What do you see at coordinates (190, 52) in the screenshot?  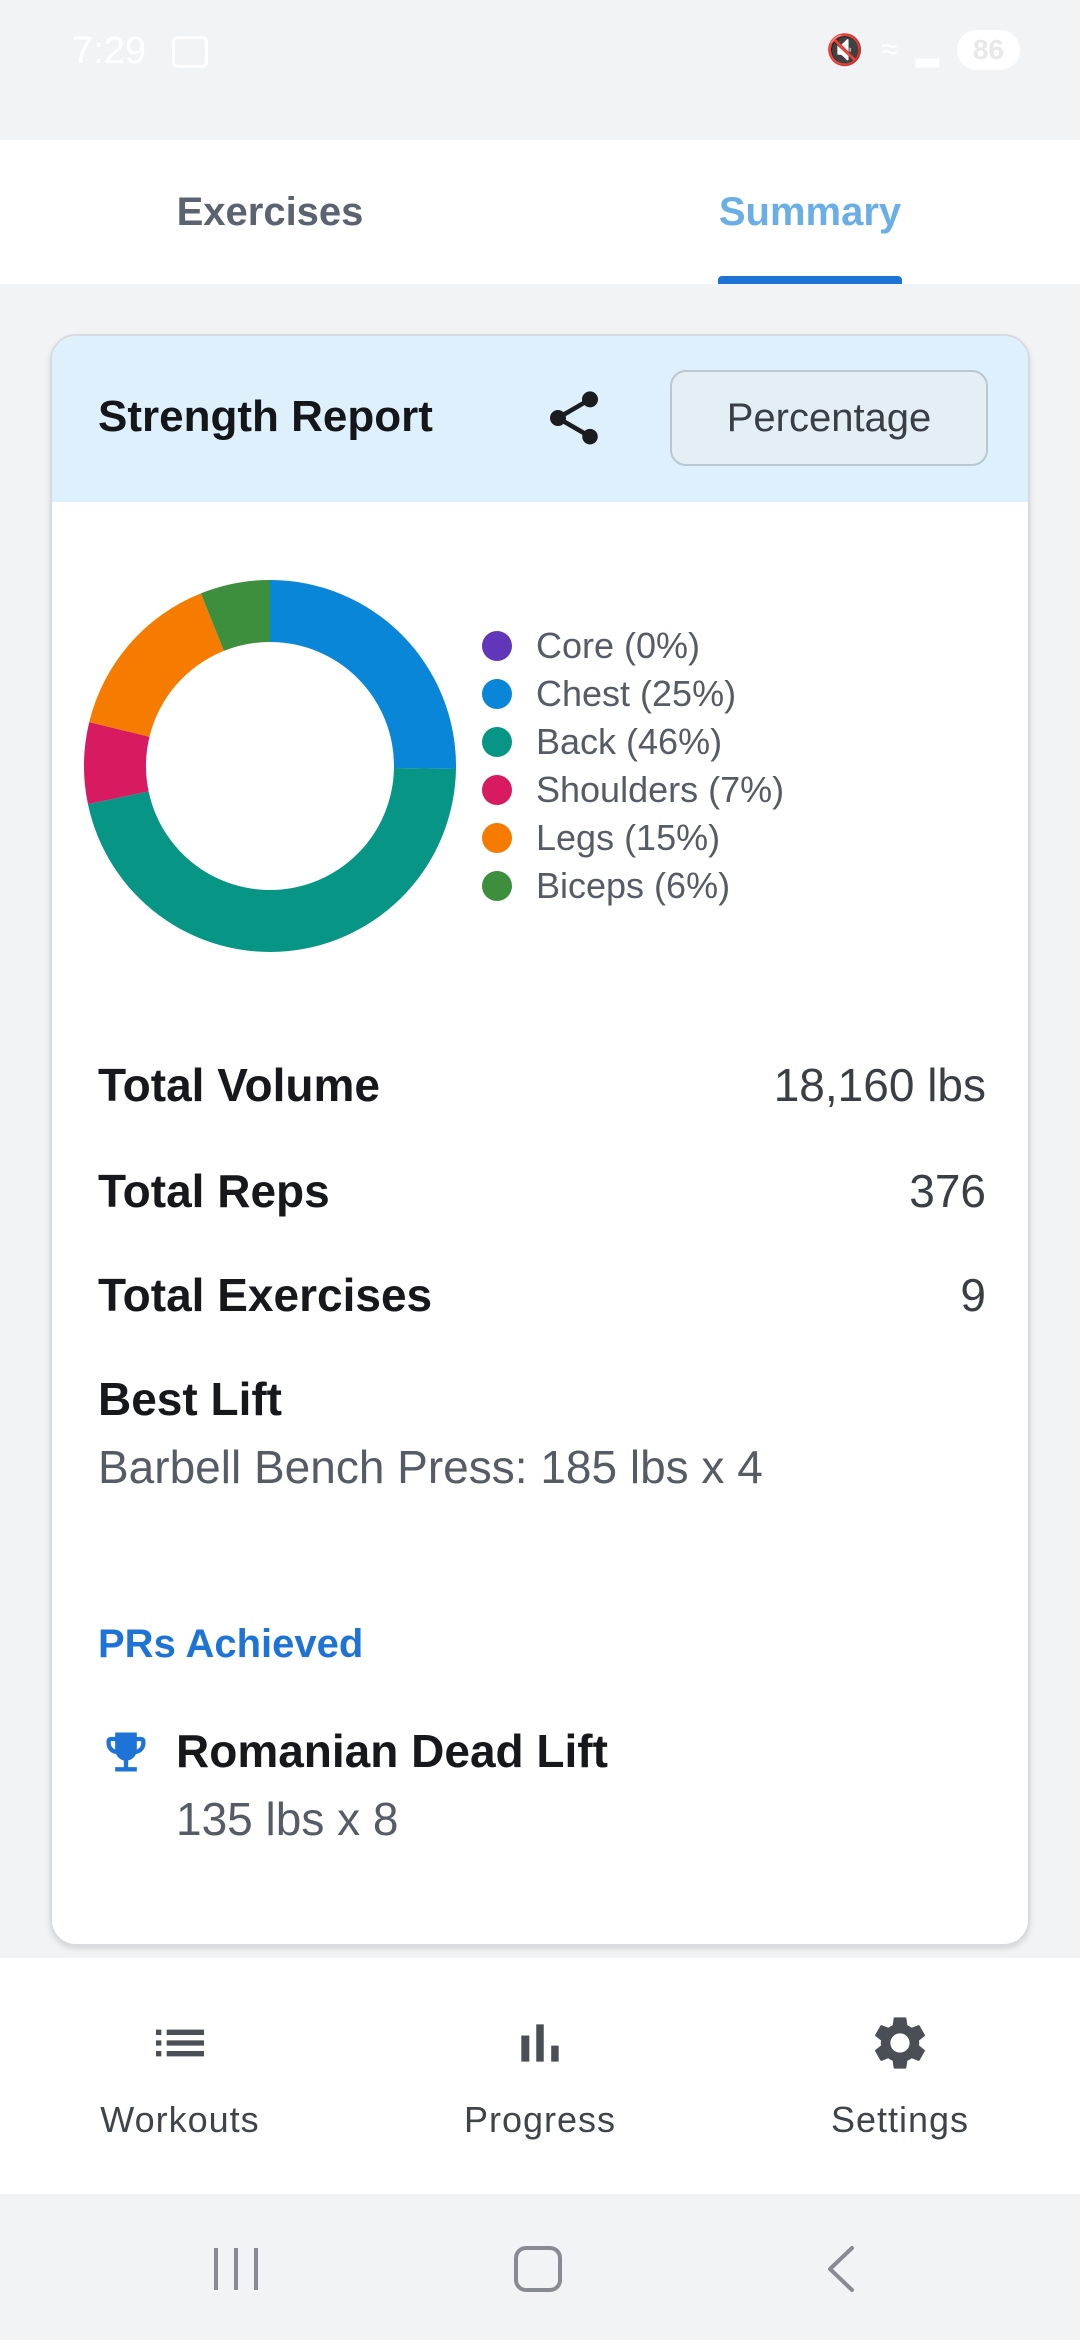 I see `screenshot-icon` at bounding box center [190, 52].